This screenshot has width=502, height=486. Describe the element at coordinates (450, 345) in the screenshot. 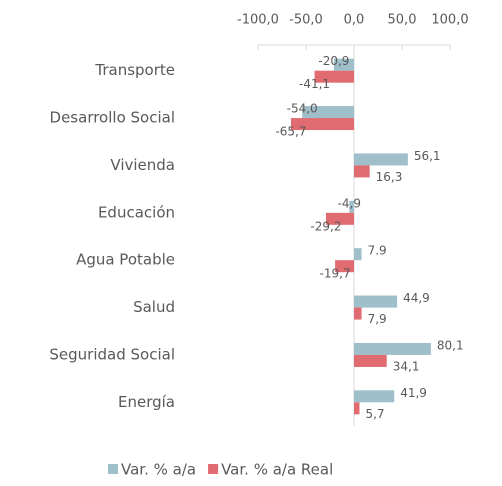

I see `data-label: 80,1` at that location.